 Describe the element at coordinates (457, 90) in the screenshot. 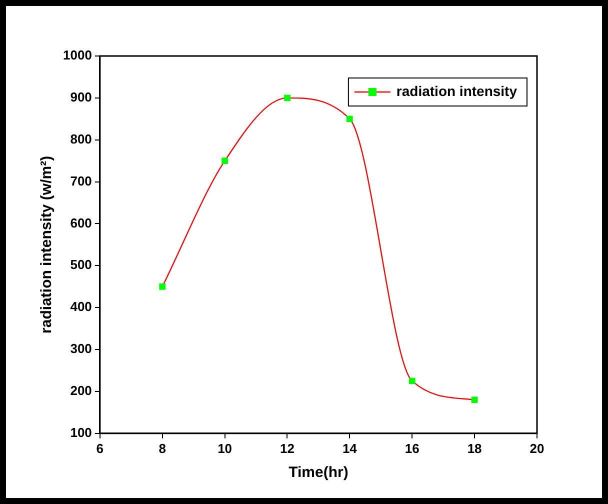

I see `legend-label: radiation intensity` at that location.